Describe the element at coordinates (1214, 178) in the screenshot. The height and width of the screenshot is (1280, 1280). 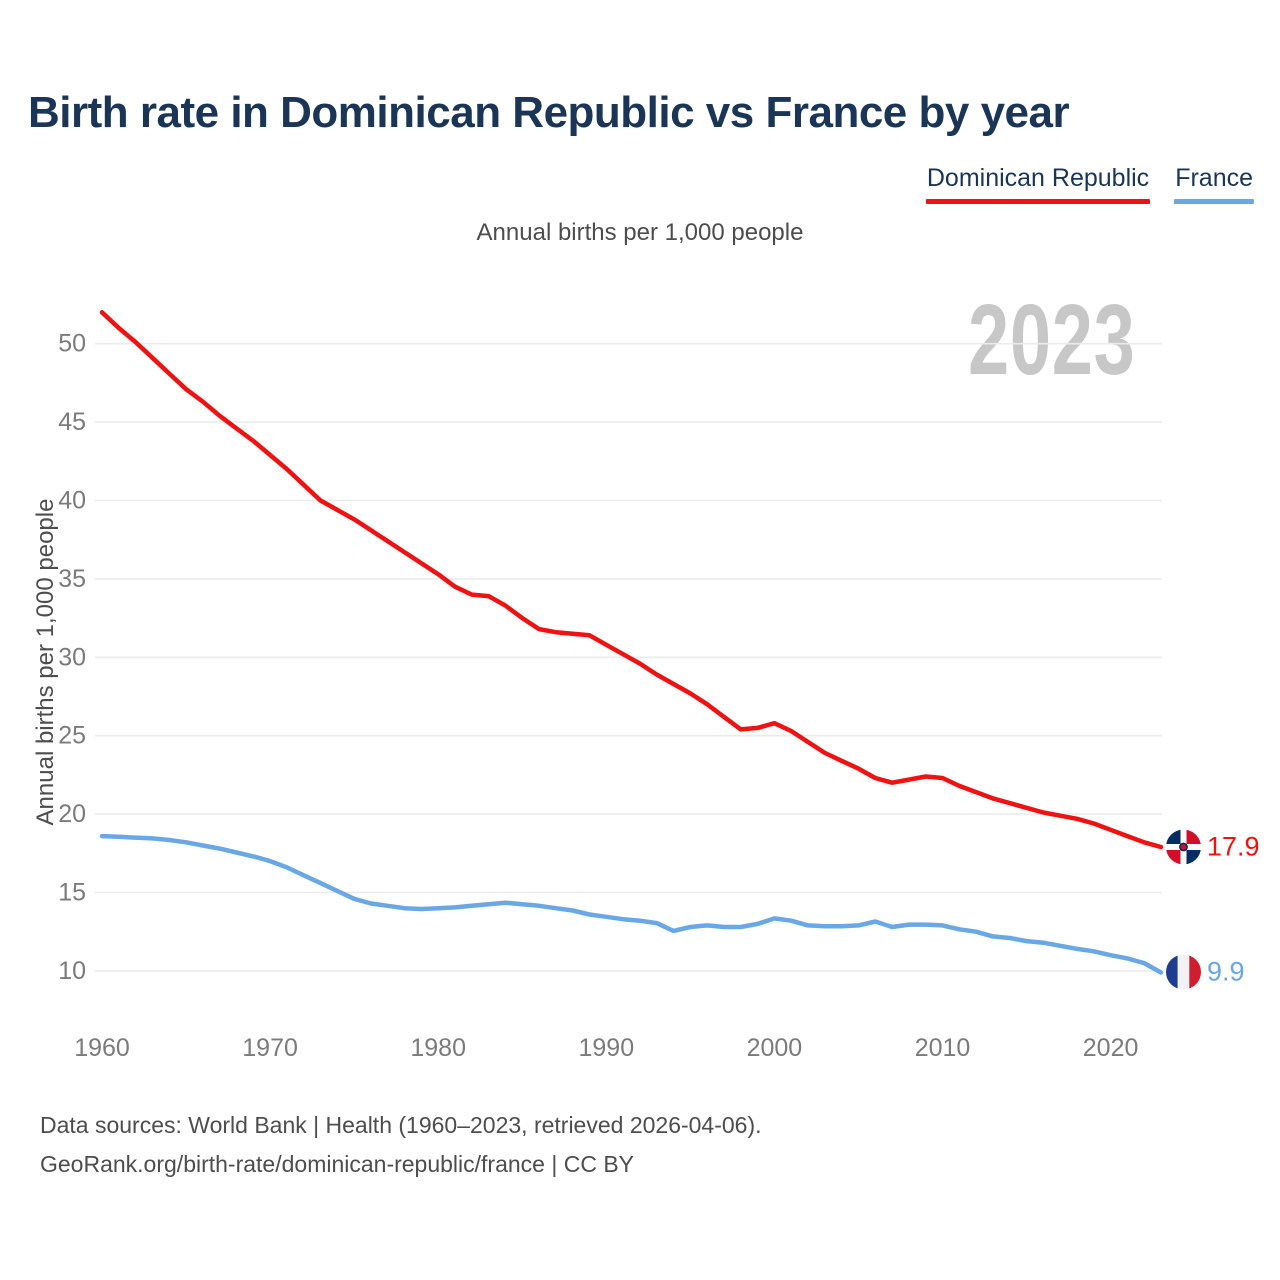
I see `legend-label-france: France` at that location.